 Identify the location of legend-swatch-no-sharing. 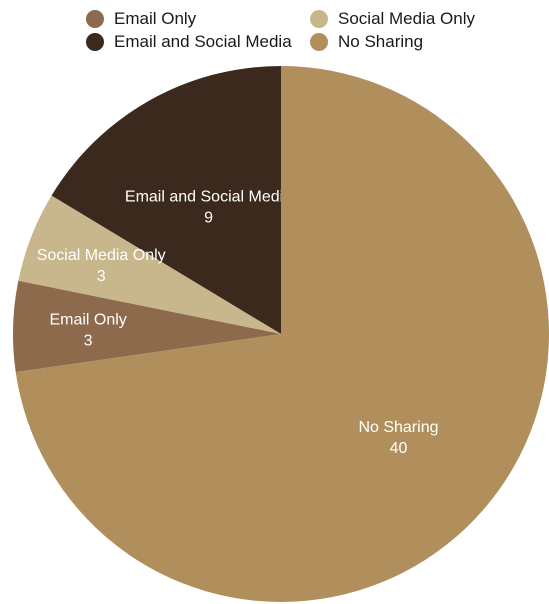
(319, 42).